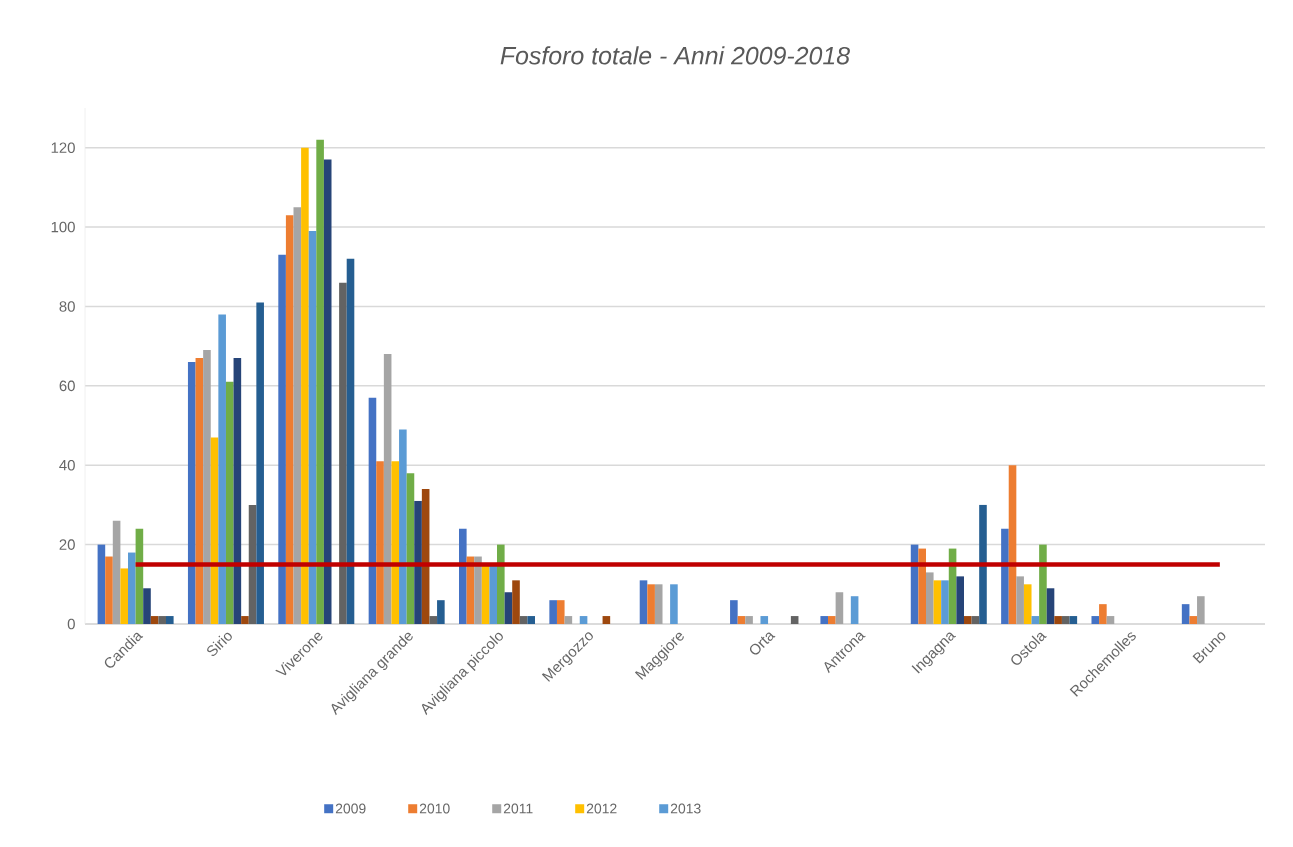 Image resolution: width=1293 pixels, height=847 pixels. What do you see at coordinates (675, 55) in the screenshot?
I see `chart-title: Fosforo totale - Anni 2009-2018` at bounding box center [675, 55].